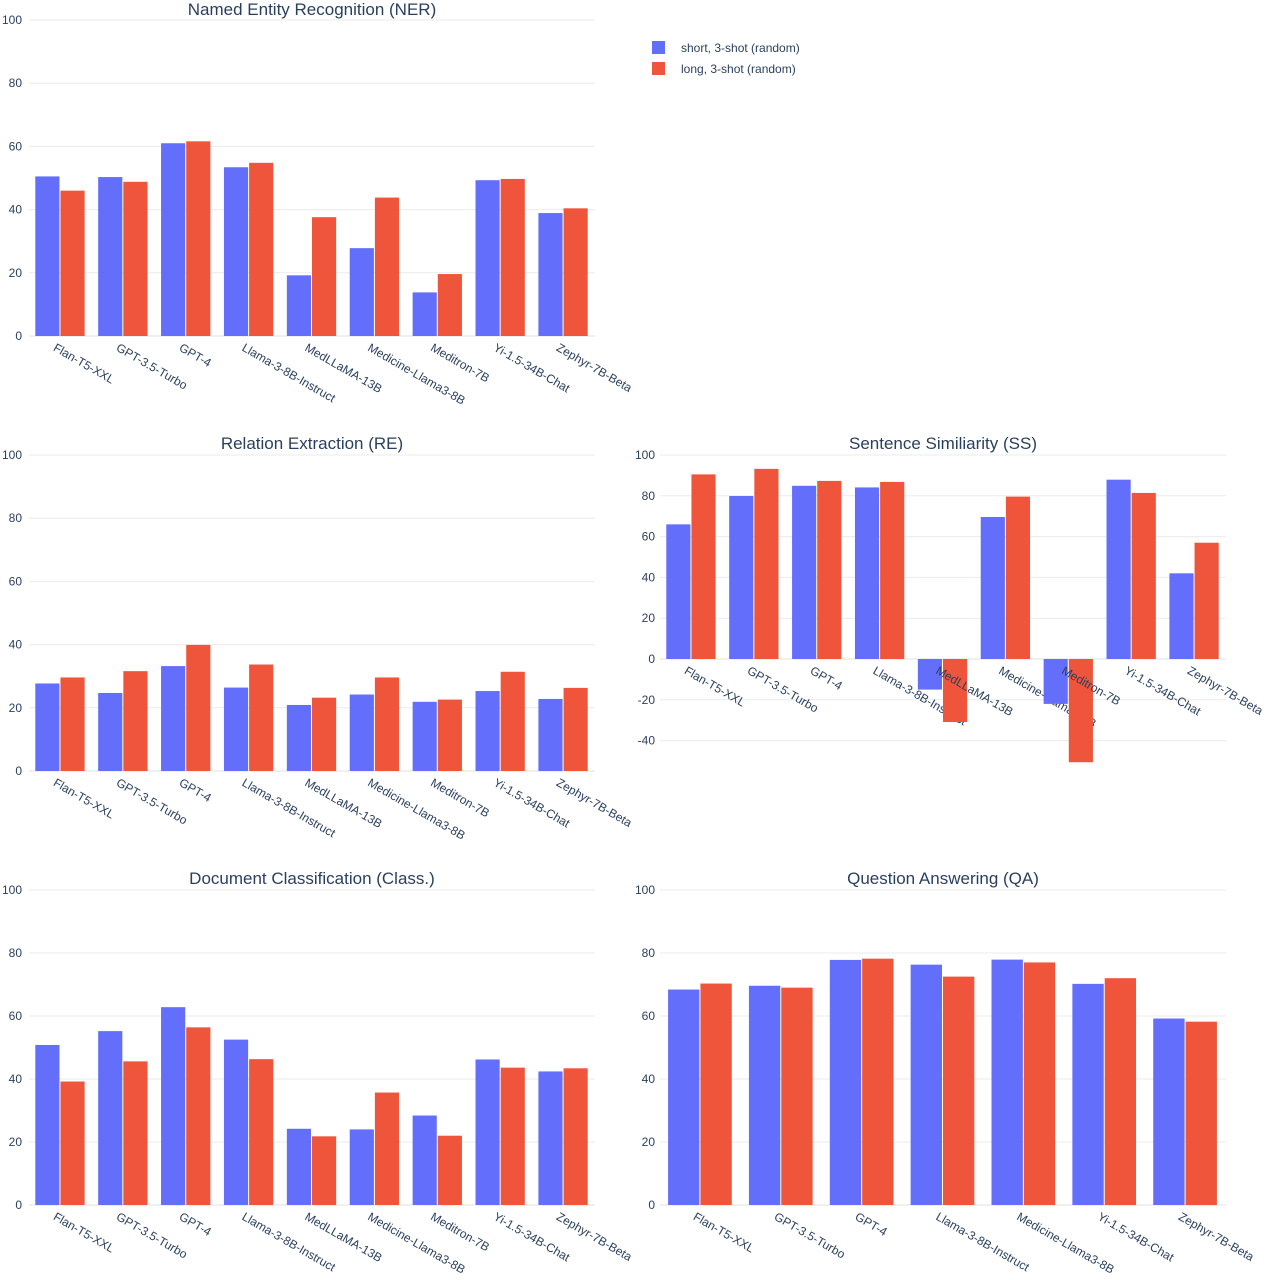 The width and height of the screenshot is (1277, 1280). Describe the element at coordinates (943, 443) in the screenshot. I see `chart-title: Sentence Similiarity (SS)` at that location.